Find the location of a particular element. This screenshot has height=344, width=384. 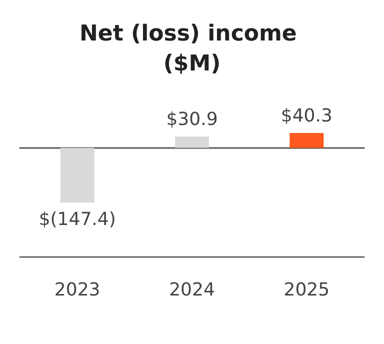

x-tick-label: 2024 is located at coordinates (192, 290).